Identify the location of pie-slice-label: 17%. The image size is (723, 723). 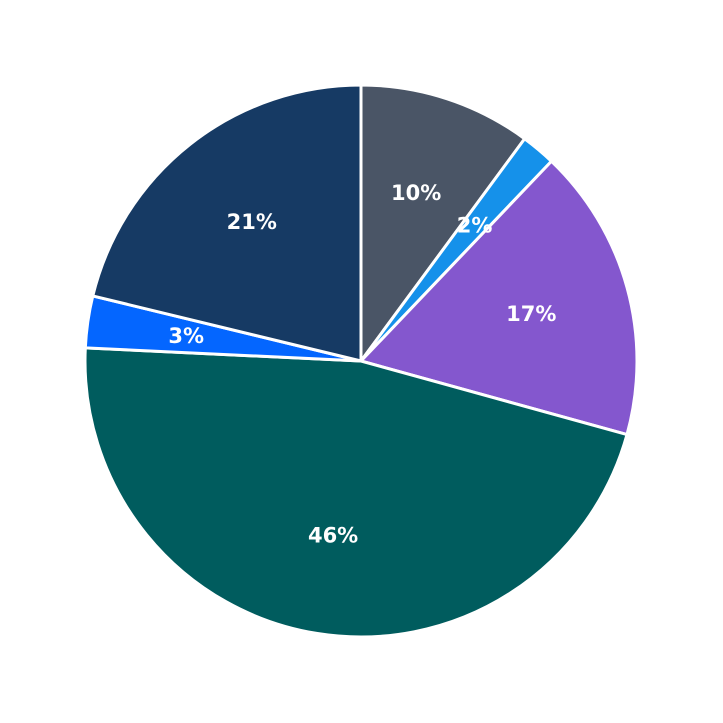
(531, 314).